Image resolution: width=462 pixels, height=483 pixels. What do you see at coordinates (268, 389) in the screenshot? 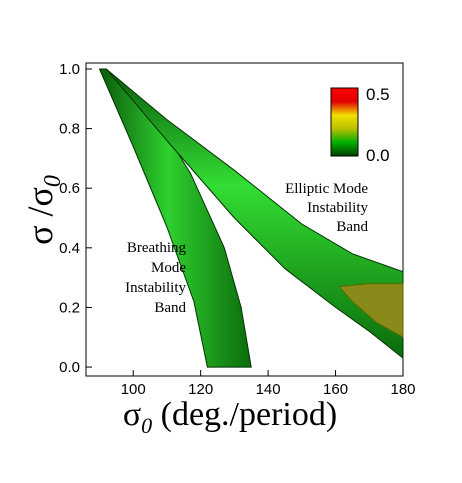
I see `x-tick-label: 140` at bounding box center [268, 389].